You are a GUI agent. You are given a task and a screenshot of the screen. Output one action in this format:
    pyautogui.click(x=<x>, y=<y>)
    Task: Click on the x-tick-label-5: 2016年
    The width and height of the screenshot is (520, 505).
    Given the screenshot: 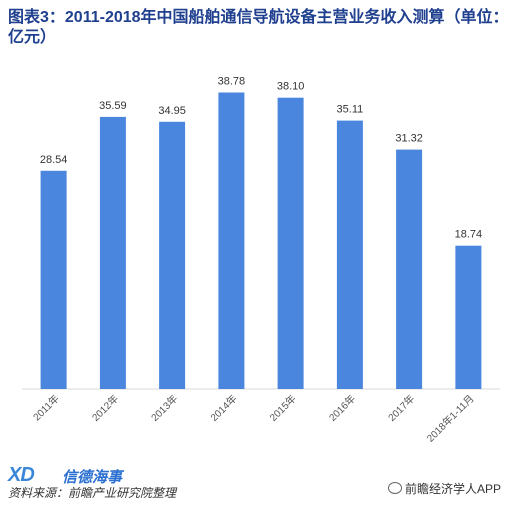 What is the action you would take?
    pyautogui.click(x=342, y=408)
    